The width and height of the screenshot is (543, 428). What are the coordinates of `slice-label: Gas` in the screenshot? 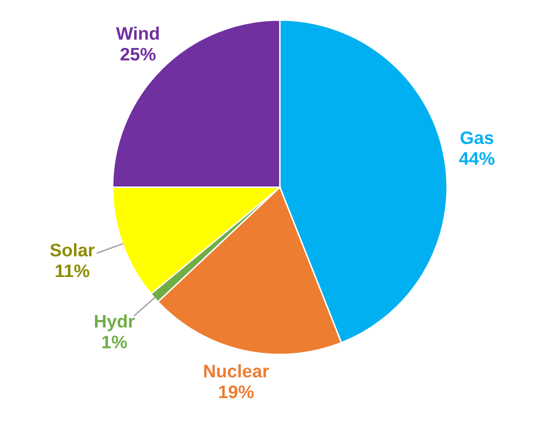 It's located at (477, 137).